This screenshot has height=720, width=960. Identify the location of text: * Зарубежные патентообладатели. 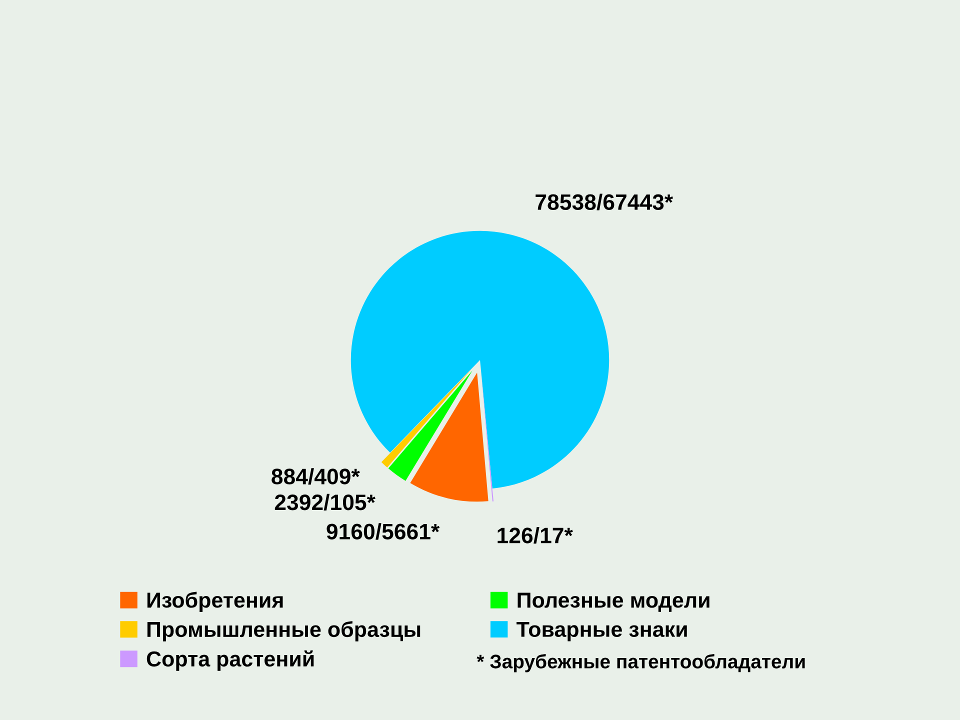
(640, 663).